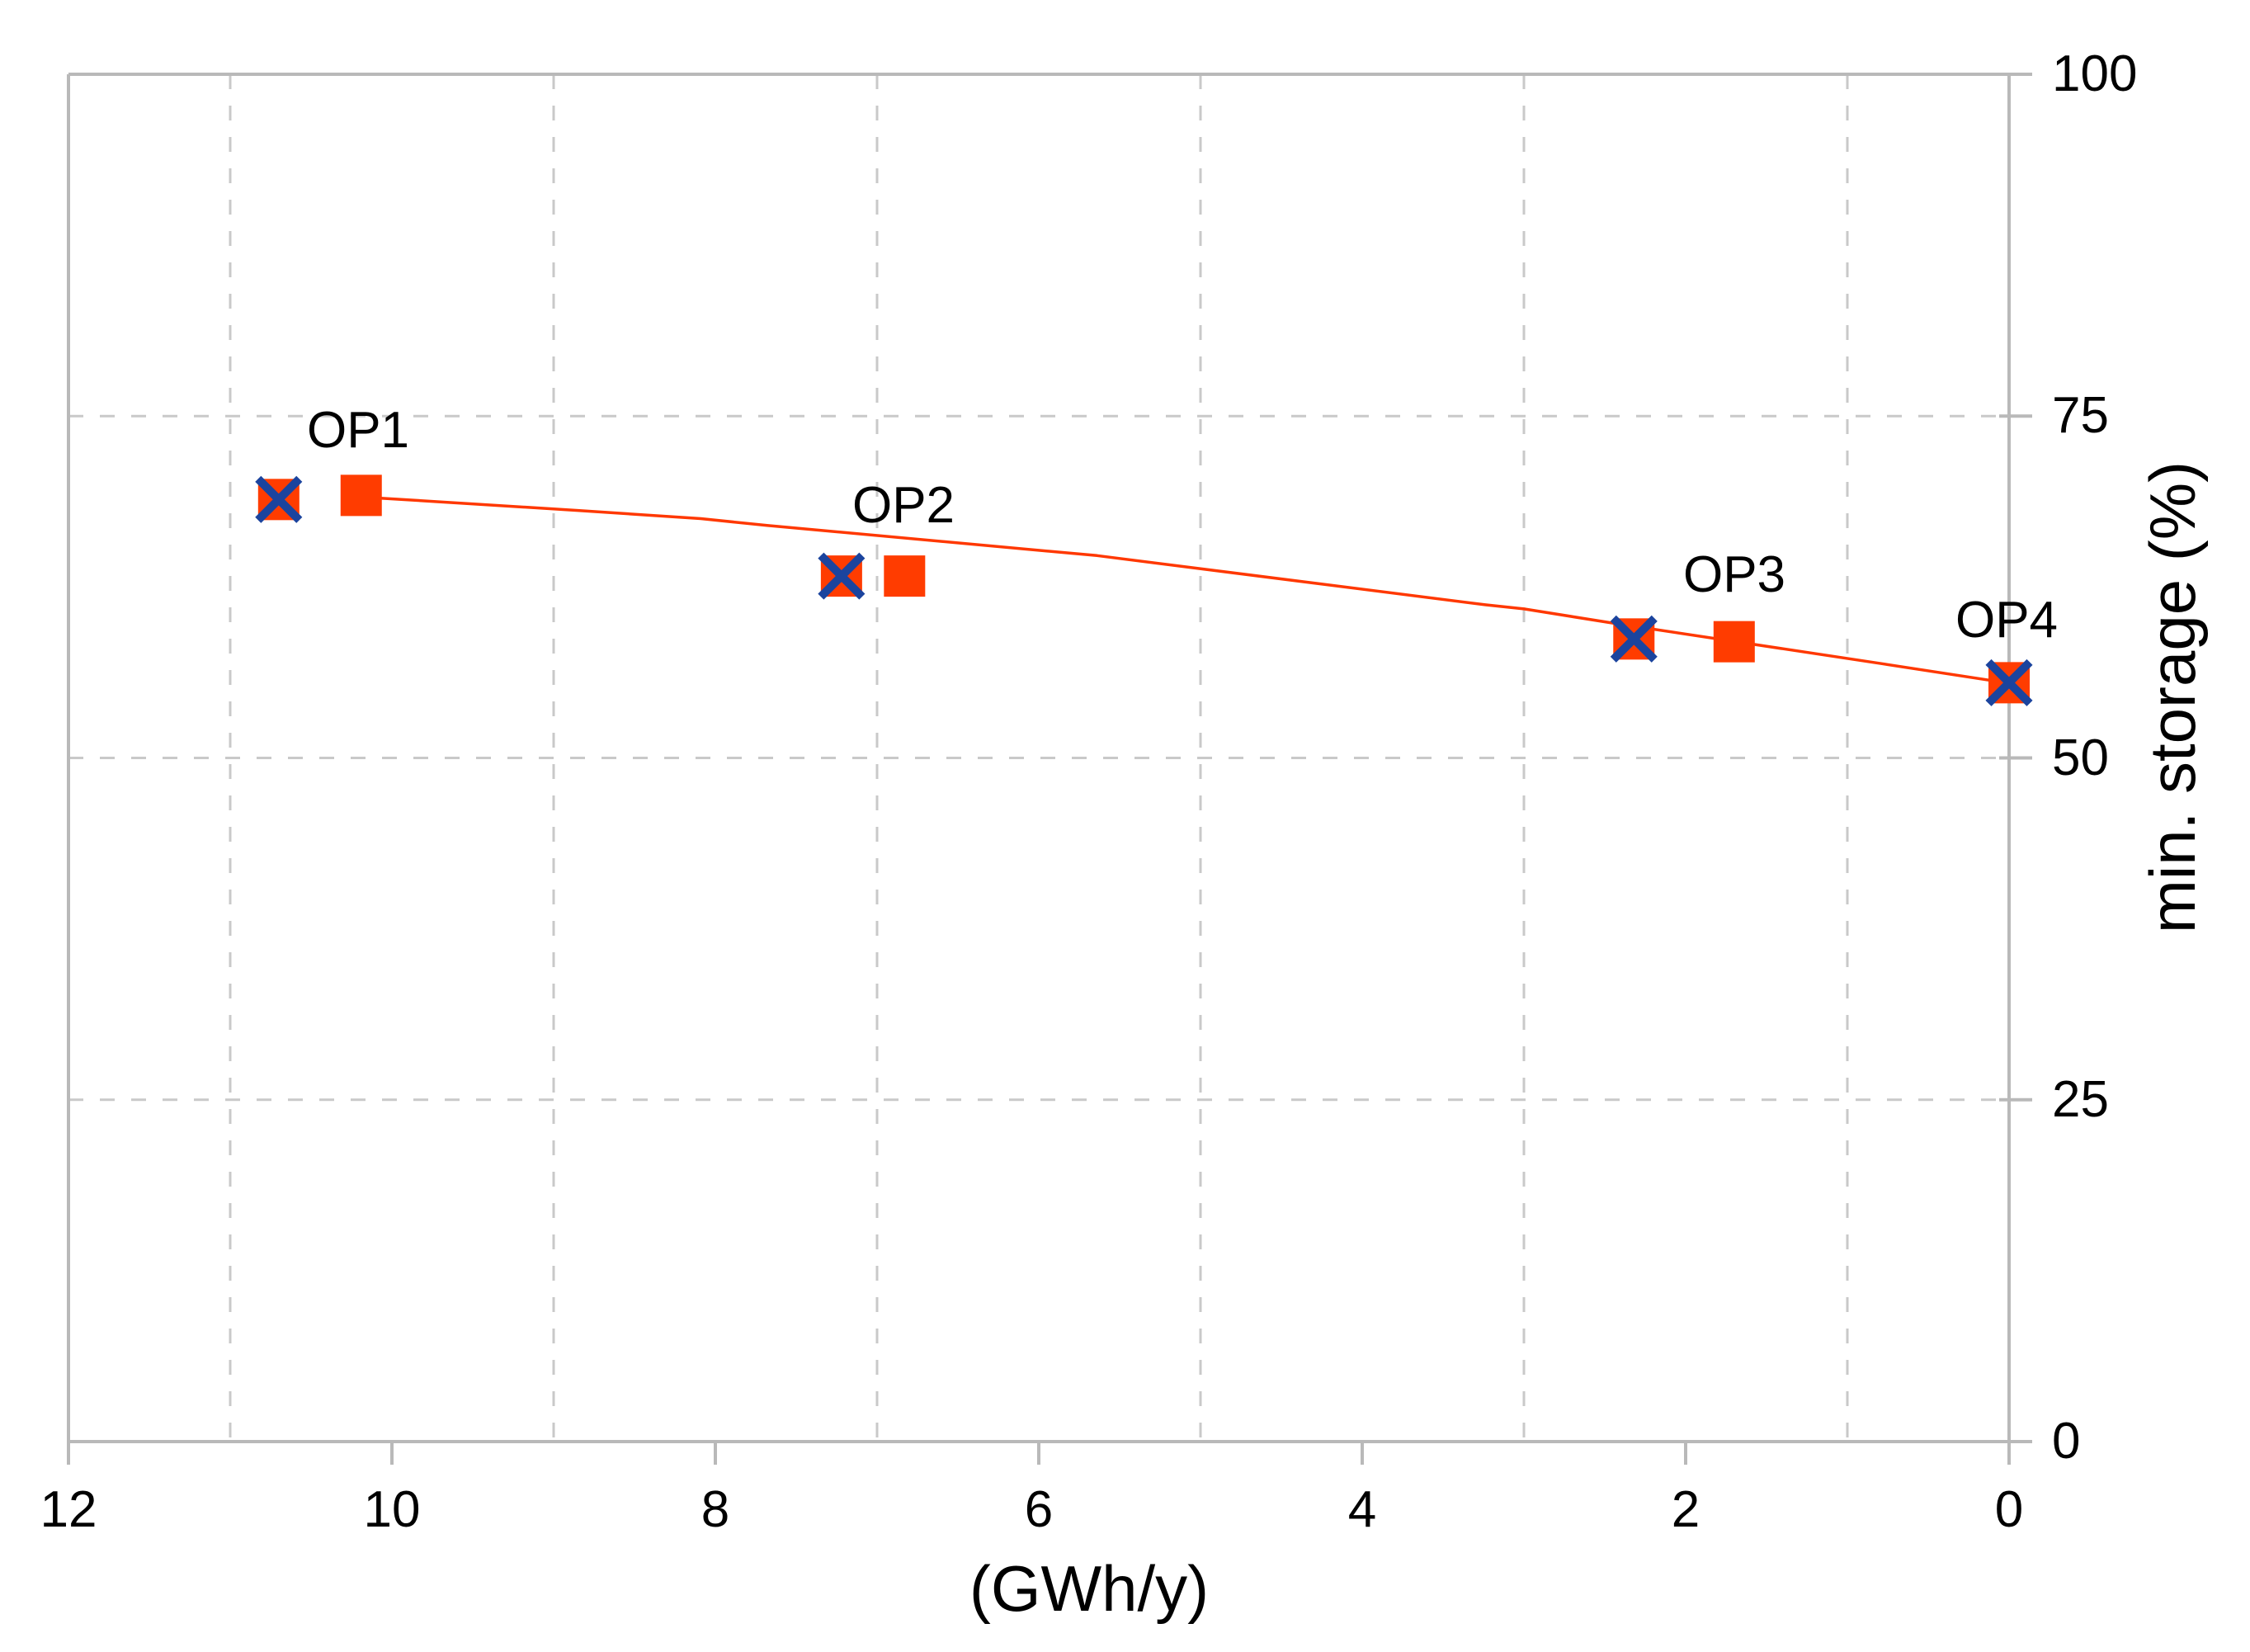 This screenshot has width=2250, height=1652. Describe the element at coordinates (2095, 74) in the screenshot. I see `y-tick-label: 100` at that location.